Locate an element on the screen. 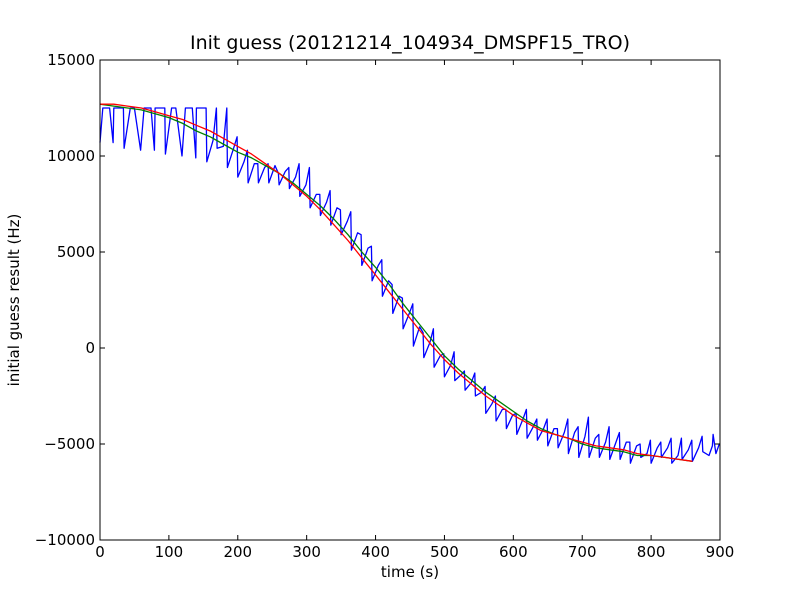 Image resolution: width=800 pixels, height=604 pixels. x-tick-label: 0 is located at coordinates (100, 552).